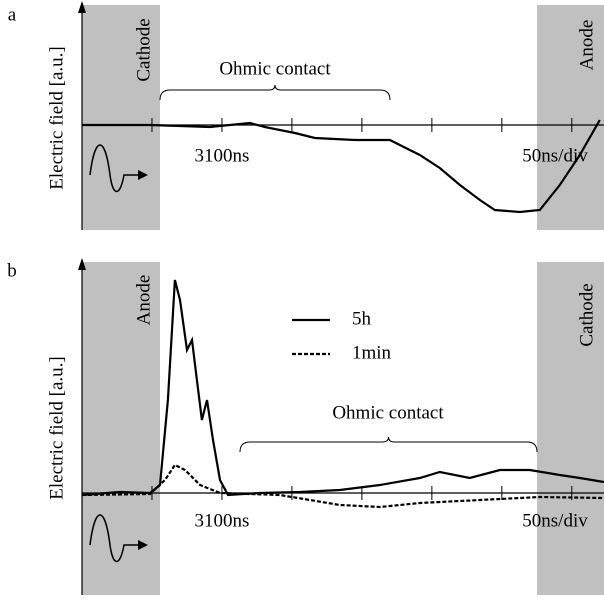  What do you see at coordinates (12, 270) in the screenshot?
I see `panel-label: b` at bounding box center [12, 270].